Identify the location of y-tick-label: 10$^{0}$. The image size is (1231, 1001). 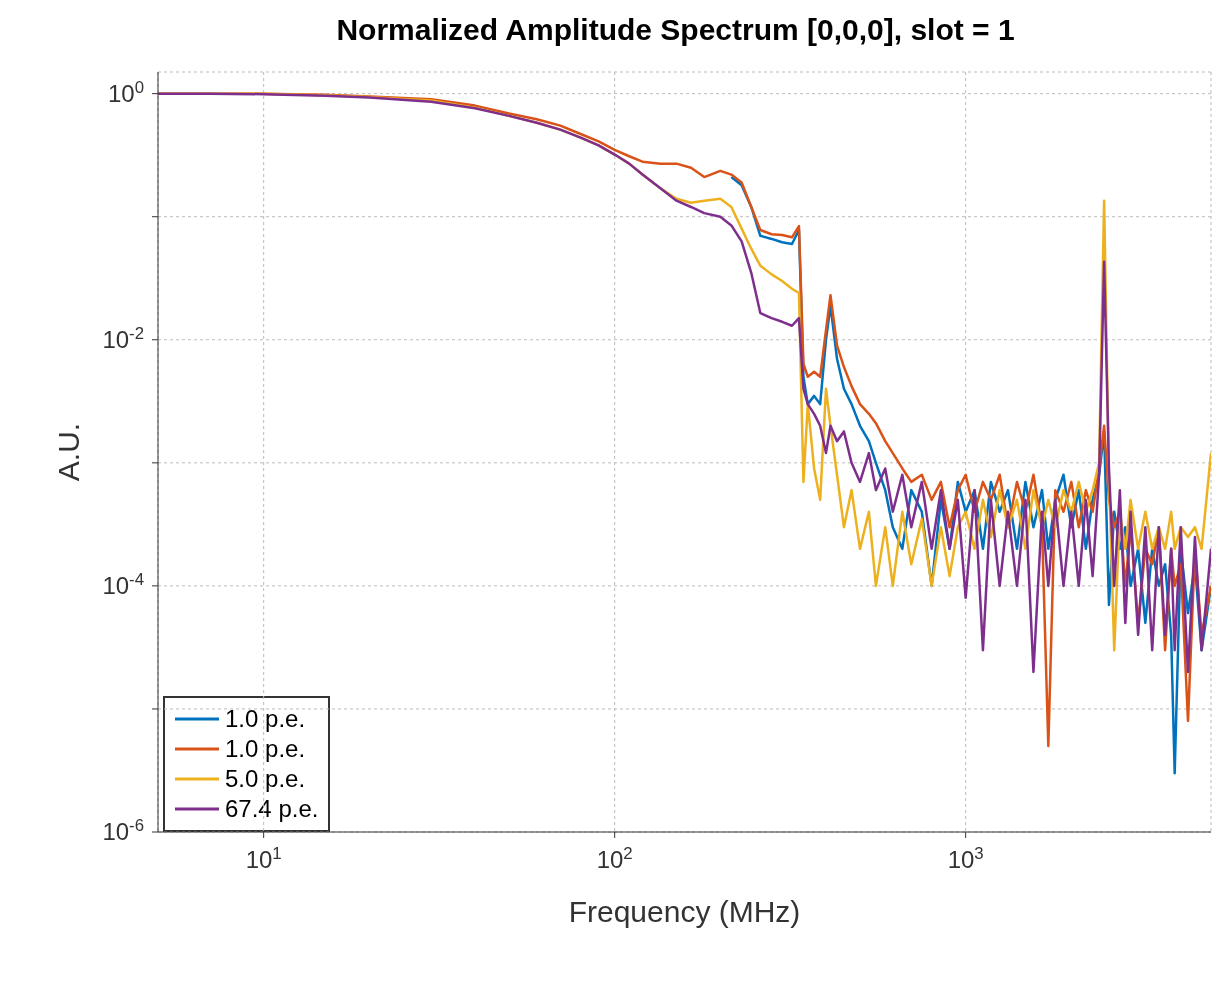
(125, 92).